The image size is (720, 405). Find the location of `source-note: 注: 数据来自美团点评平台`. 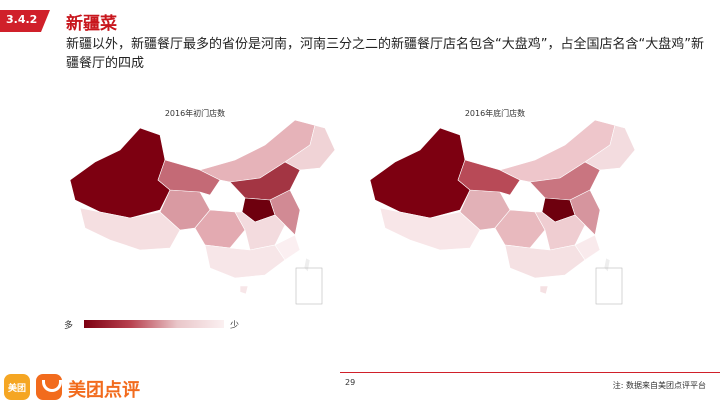

source-note: 注: 数据来自美团点评平台 is located at coordinates (659, 385).